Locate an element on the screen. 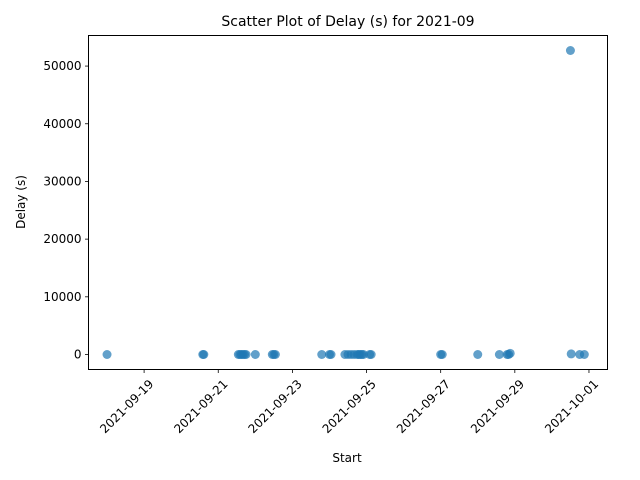 The width and height of the screenshot is (640, 480). y-axis-label: Delay (s) is located at coordinates (21, 202).